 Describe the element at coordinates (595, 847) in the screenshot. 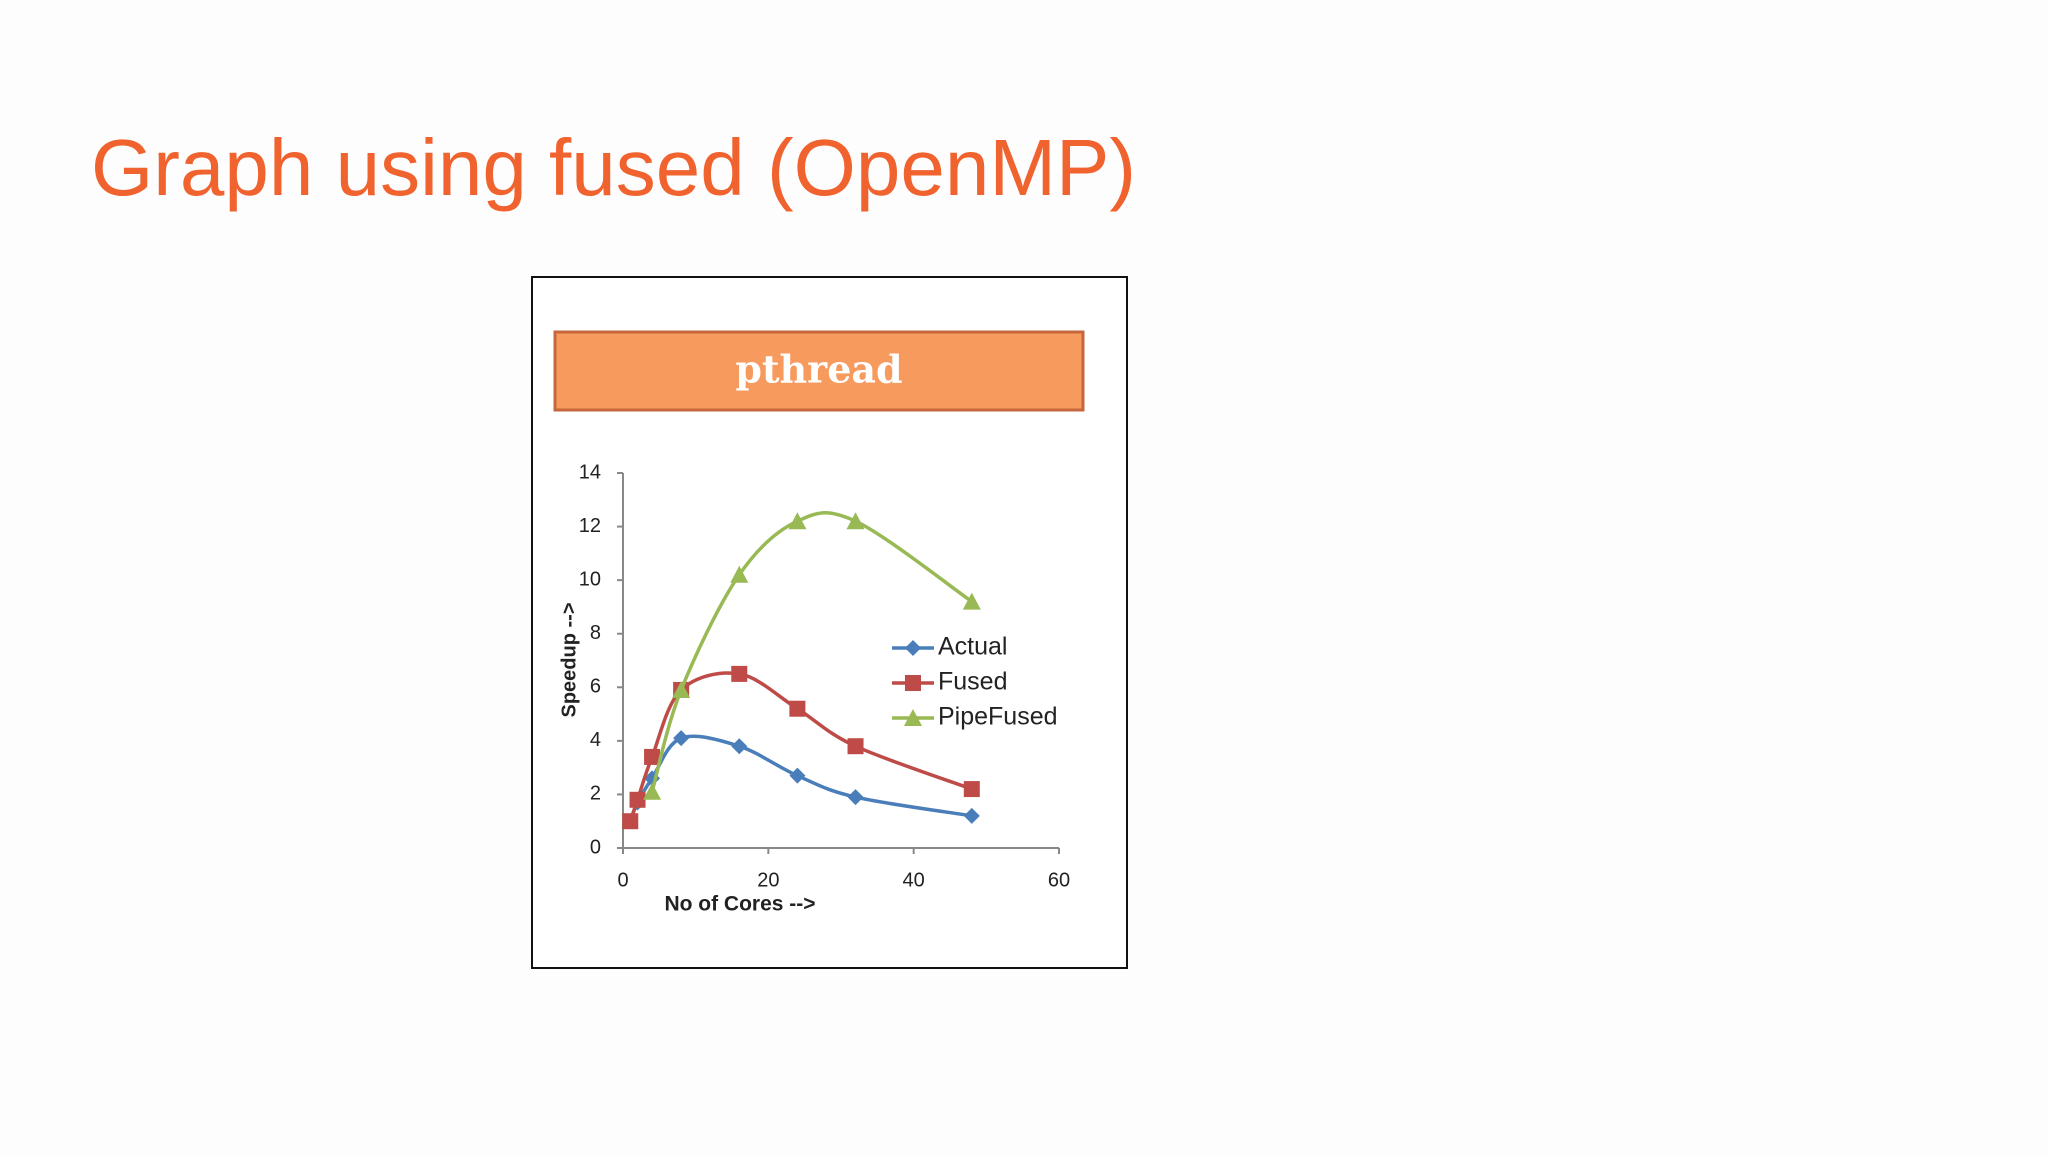

I see `y-tick-label: 0` at that location.